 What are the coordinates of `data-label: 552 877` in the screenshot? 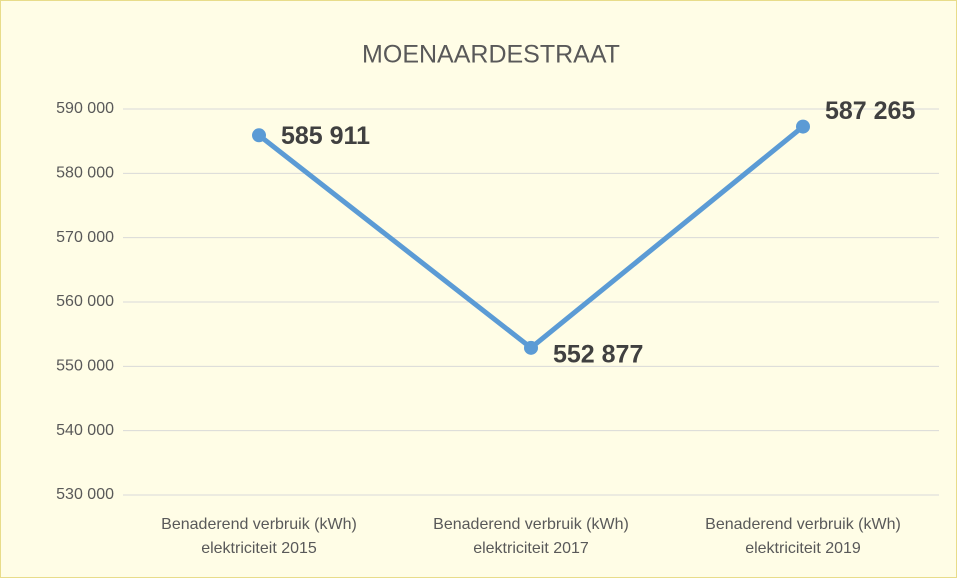 It's located at (598, 354).